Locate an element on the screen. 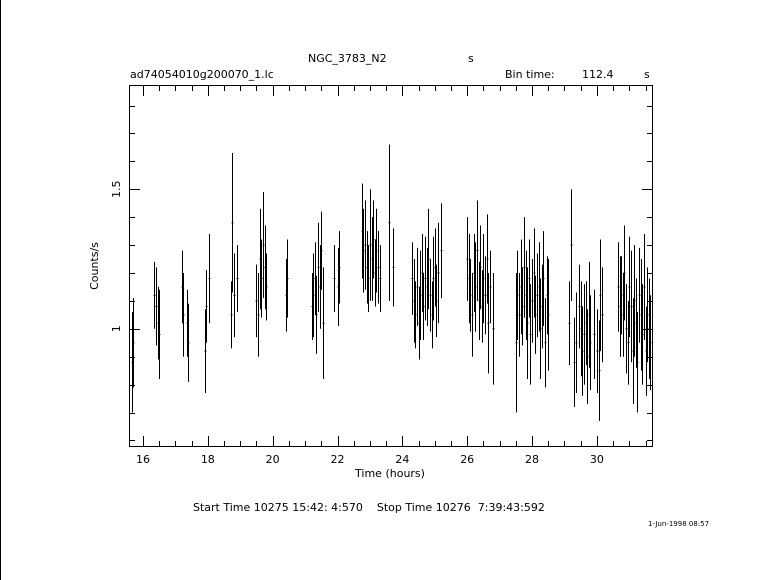 The width and height of the screenshot is (781, 580). date-stamp: 1-Jun-1998 08:57 is located at coordinates (679, 524).